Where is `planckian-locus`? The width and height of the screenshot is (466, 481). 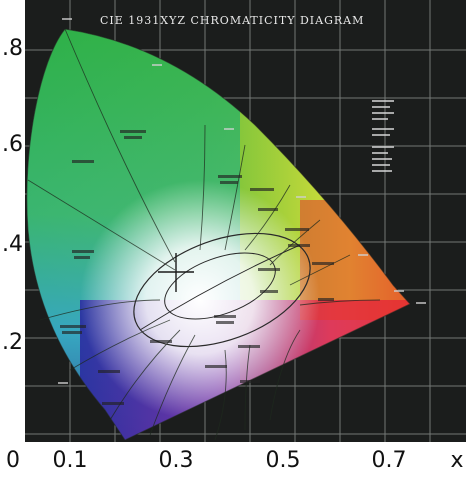 planckian-locus is located at coordinates (220, 287).